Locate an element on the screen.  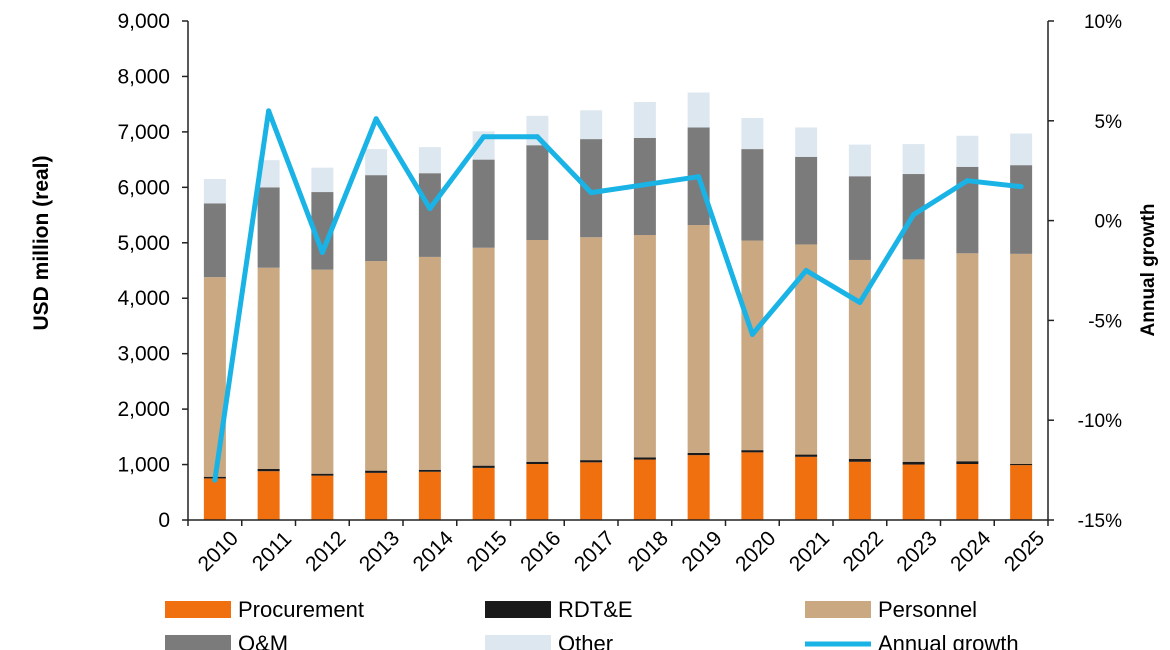
bar-procurement-2019 is located at coordinates (698, 487).